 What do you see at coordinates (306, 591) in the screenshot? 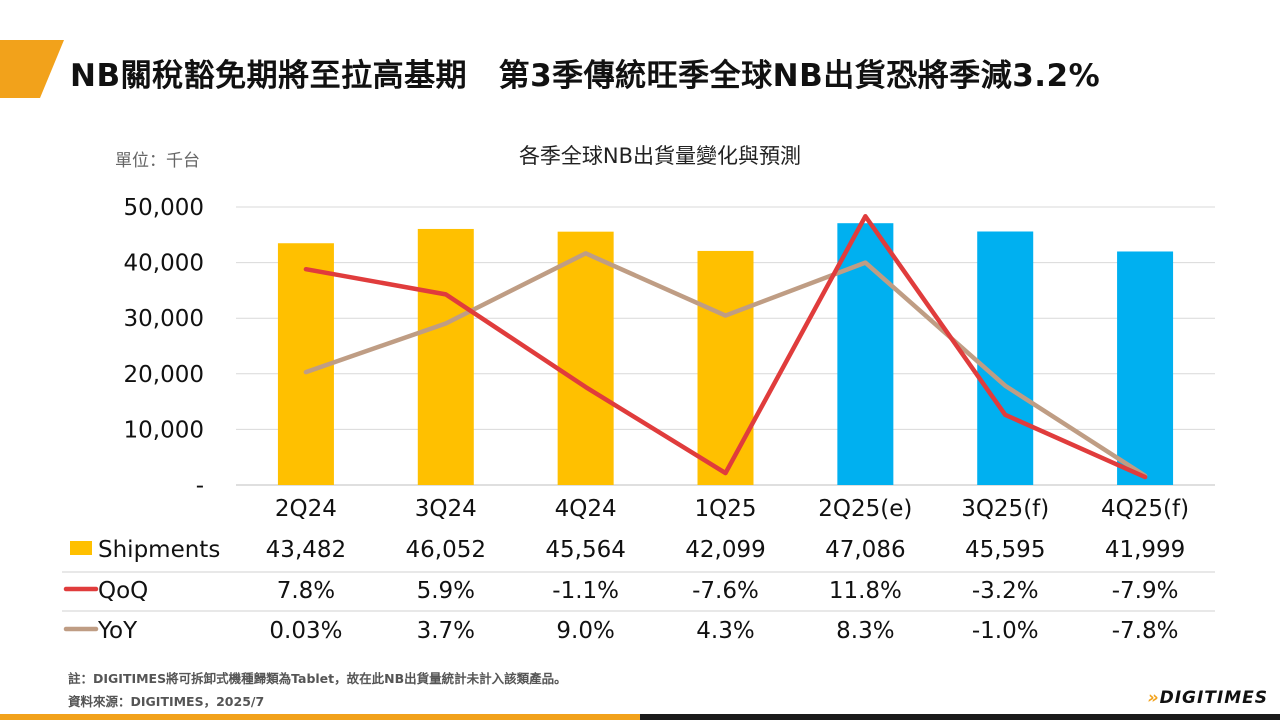
I see `table-cell-qoq: 7.8%` at bounding box center [306, 591].